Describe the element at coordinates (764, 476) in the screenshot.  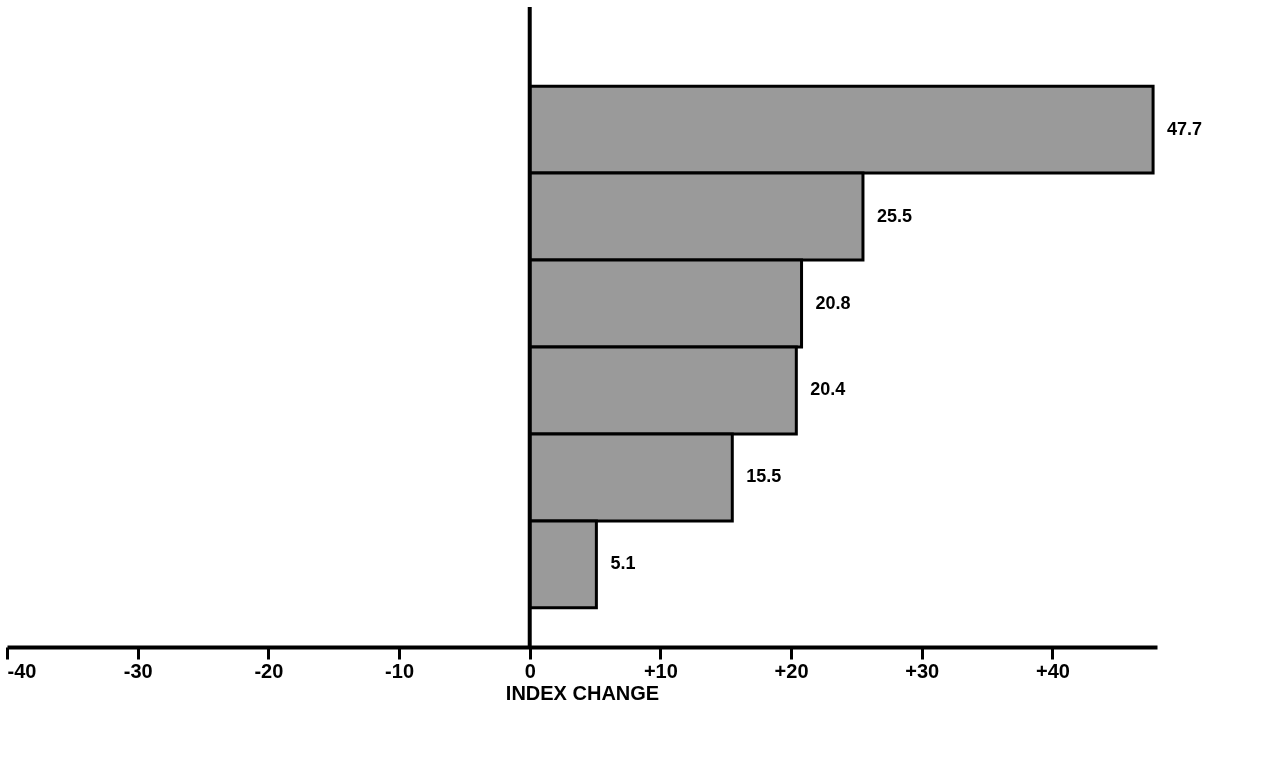
I see `data-label: 15.5` at that location.